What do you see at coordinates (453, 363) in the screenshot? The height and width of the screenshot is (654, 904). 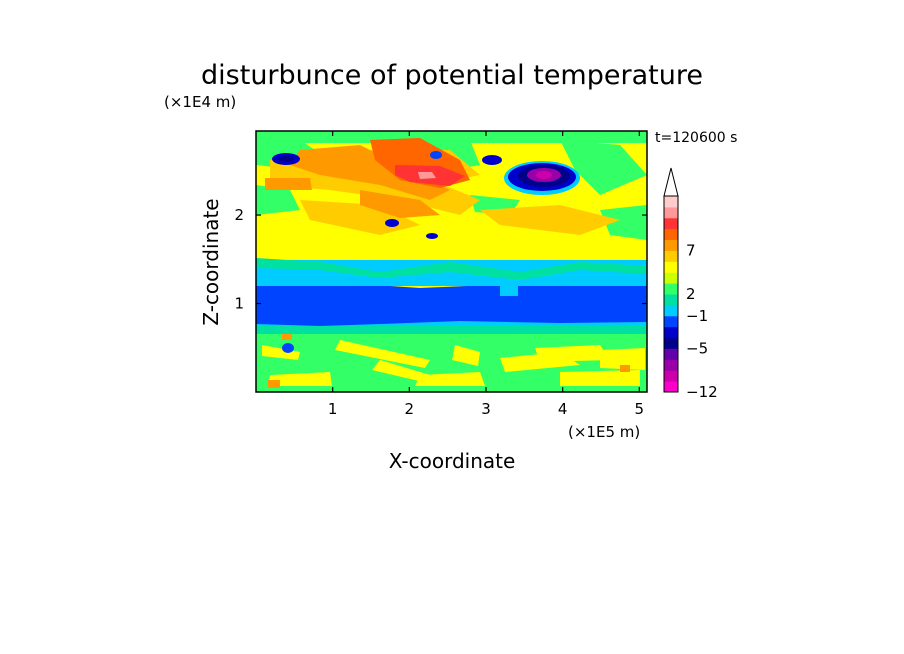 I see `layer-bottom-yellow-streaks` at bounding box center [453, 363].